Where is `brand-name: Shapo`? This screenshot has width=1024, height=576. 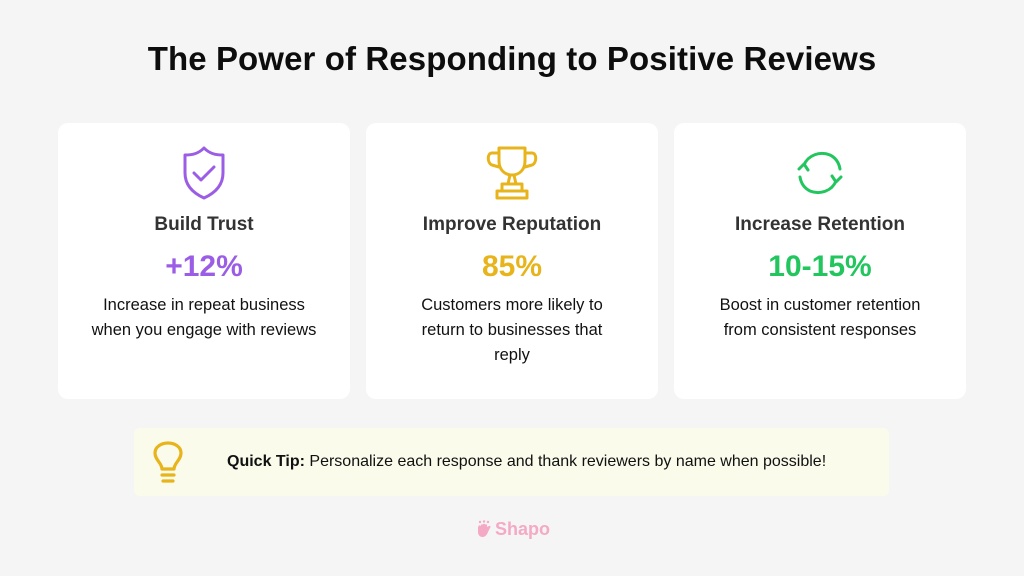
brand-name: Shapo is located at coordinates (523, 528).